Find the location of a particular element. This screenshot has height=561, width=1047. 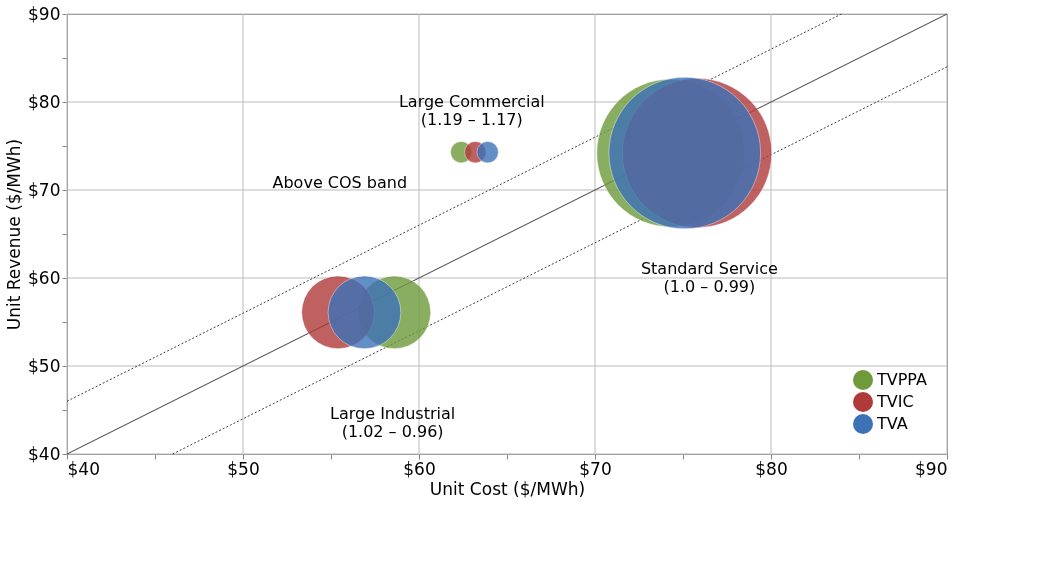

annotation: Above COS band is located at coordinates (340, 183).